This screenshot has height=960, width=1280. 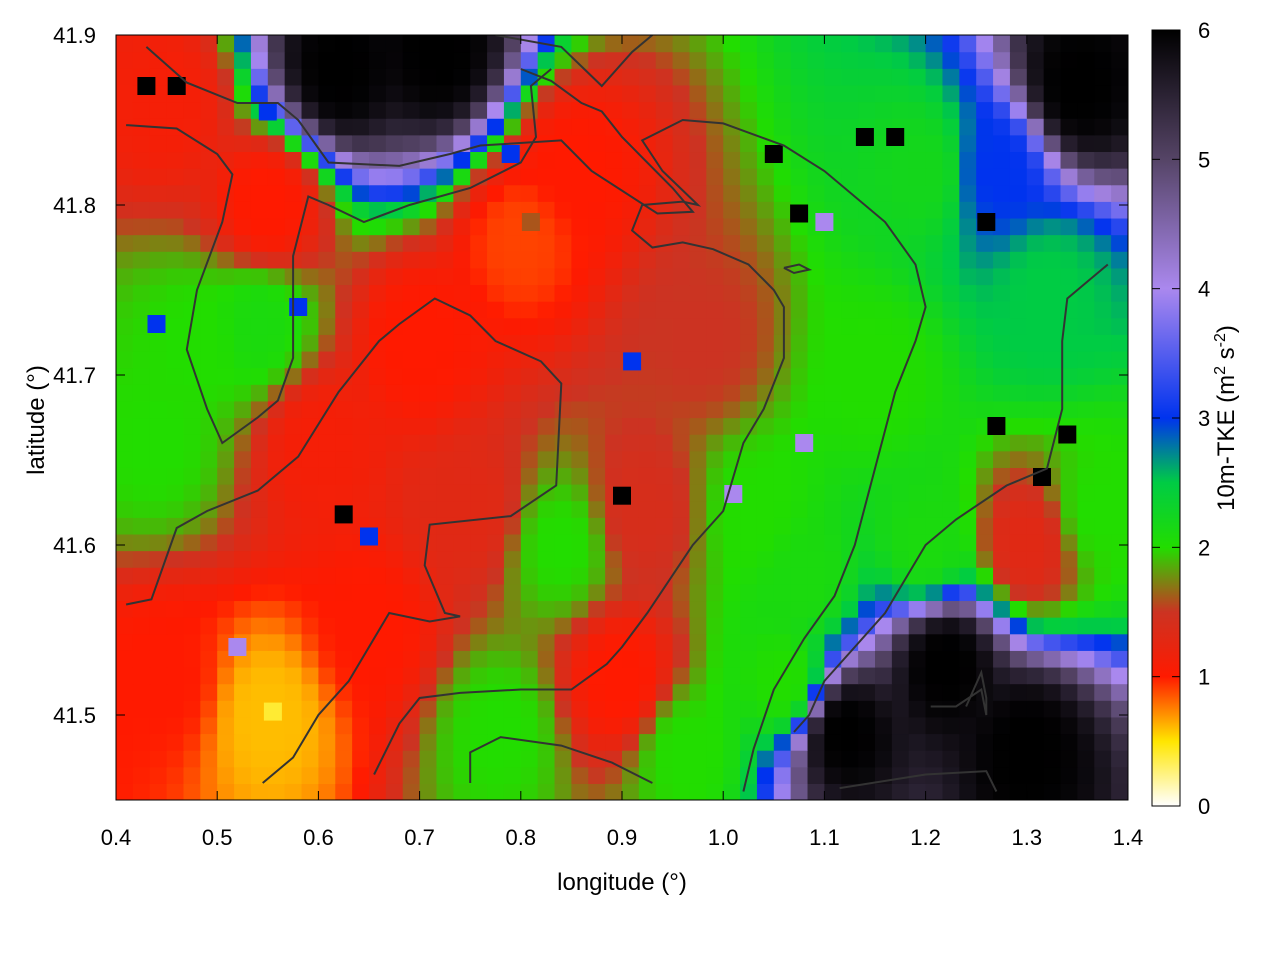 I want to click on heatmap-hotspot, so click(x=986, y=222).